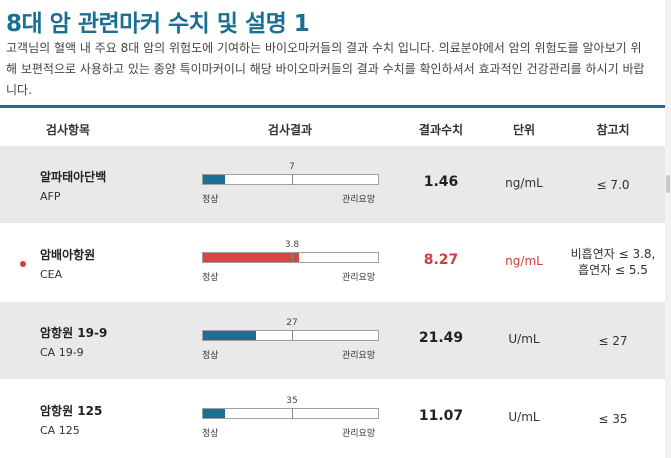 This screenshot has width=671, height=458. What do you see at coordinates (23, 264) in the screenshot?
I see `flag-dot` at bounding box center [23, 264].